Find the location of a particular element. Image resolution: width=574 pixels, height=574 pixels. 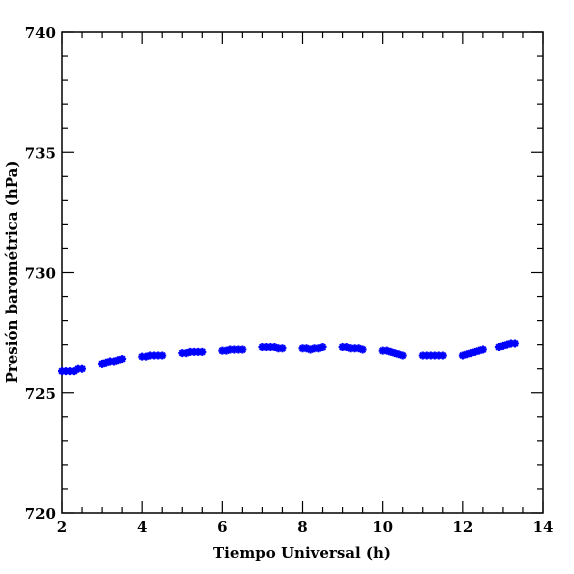

y-tick-label: 720 is located at coordinates (40, 514).